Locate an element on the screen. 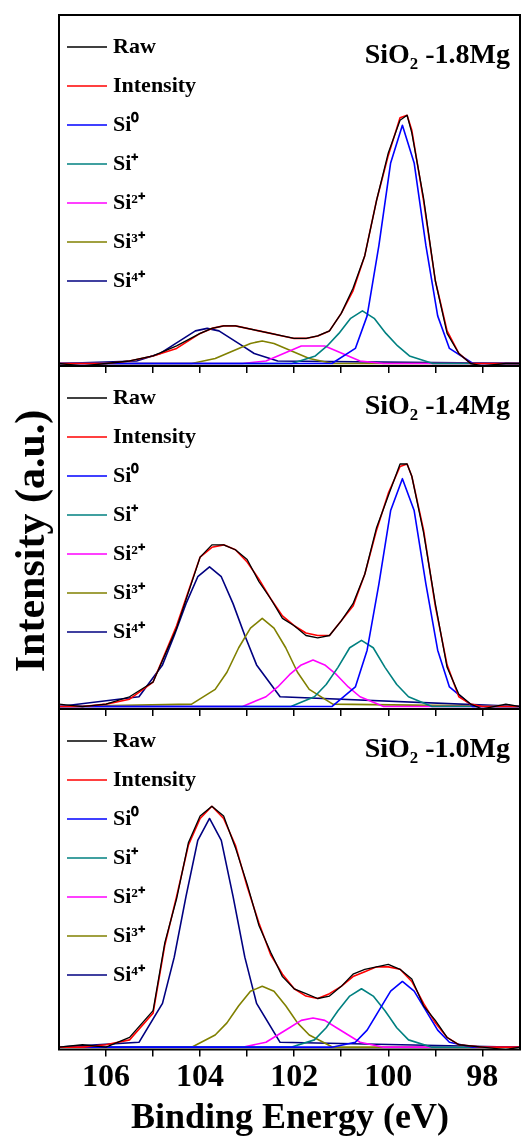 The image size is (521, 1138). x-tick-label: 100 is located at coordinates (388, 1075).